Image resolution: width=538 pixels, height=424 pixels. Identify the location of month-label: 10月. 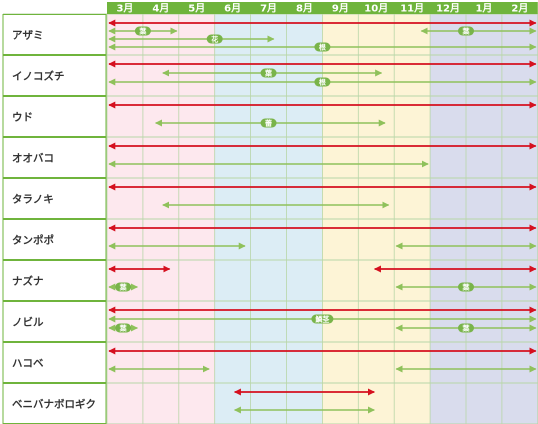
(376, 9).